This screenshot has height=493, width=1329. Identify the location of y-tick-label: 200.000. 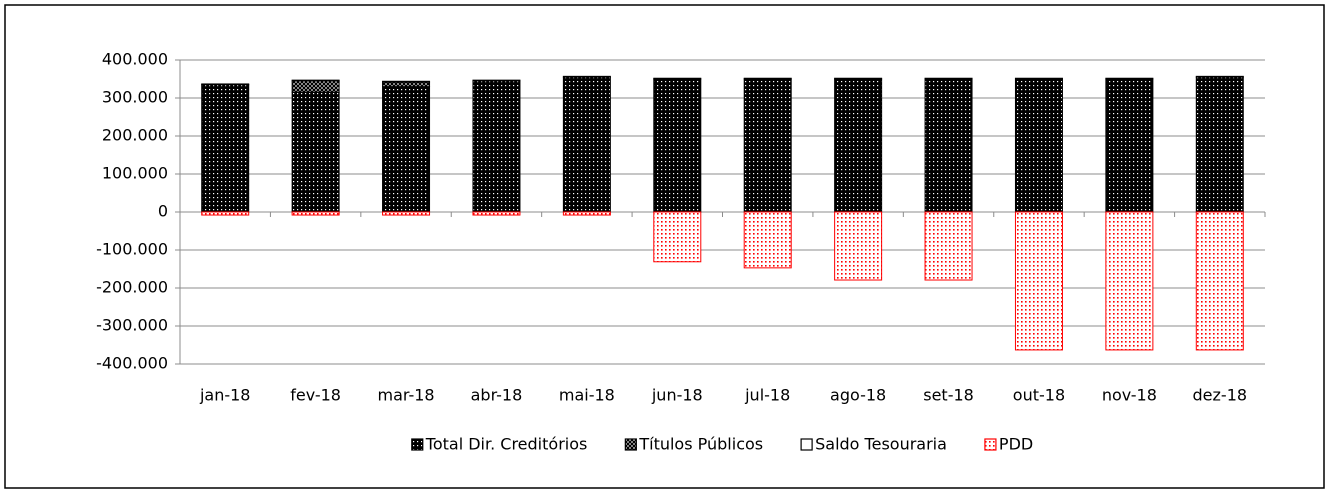
(135, 135).